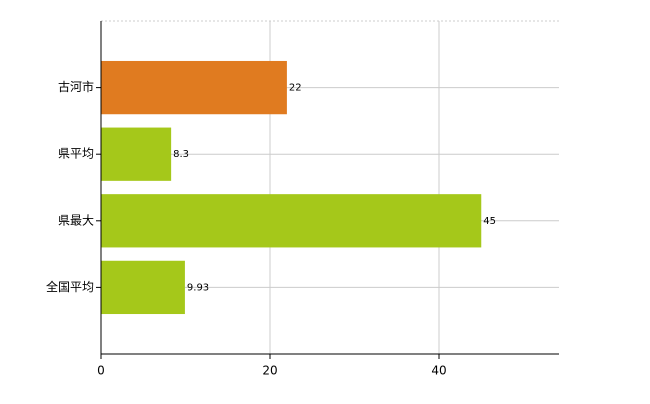 Image resolution: width=650 pixels, height=404 pixels. I want to click on value-label: 8.3, so click(181, 154).